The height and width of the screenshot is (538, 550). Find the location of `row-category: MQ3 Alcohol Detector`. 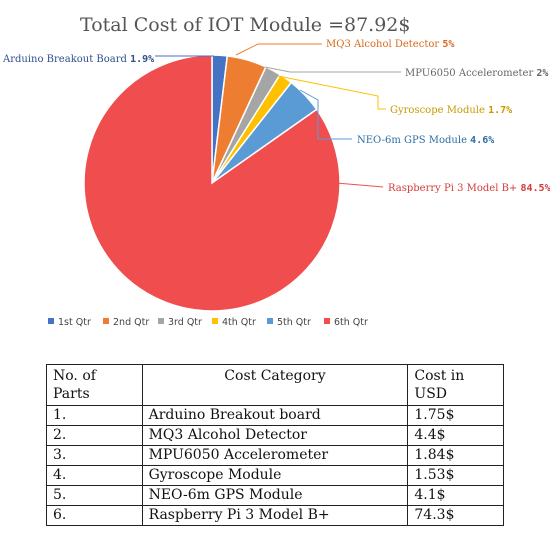

row-category: MQ3 Alcohol Detector is located at coordinates (275, 435).